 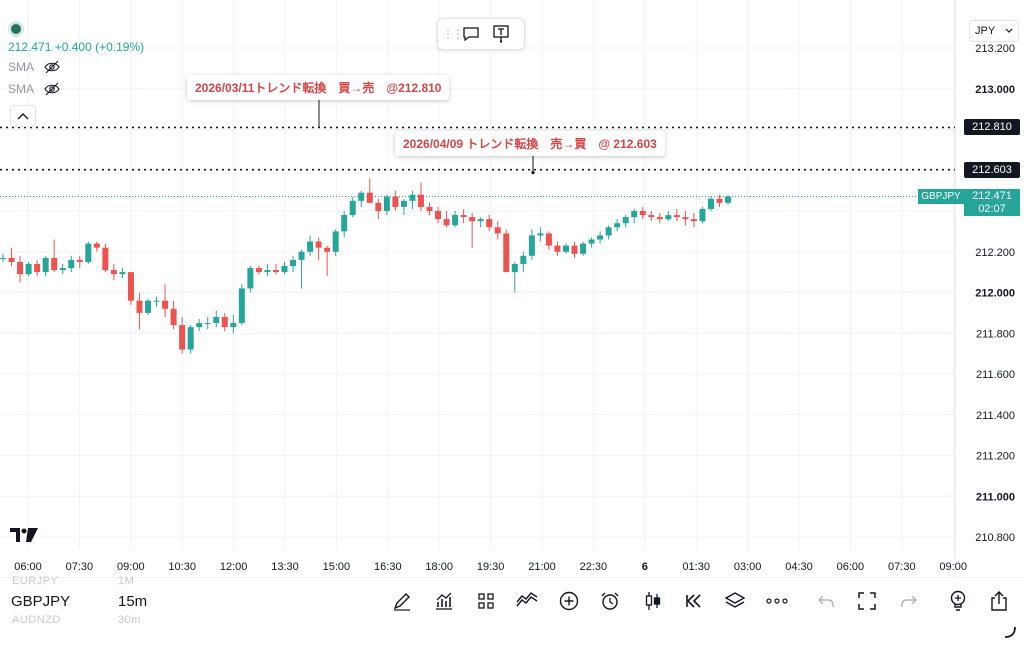 What do you see at coordinates (126, 581) in the screenshot?
I see `interval-picker-prev: 1M` at bounding box center [126, 581].